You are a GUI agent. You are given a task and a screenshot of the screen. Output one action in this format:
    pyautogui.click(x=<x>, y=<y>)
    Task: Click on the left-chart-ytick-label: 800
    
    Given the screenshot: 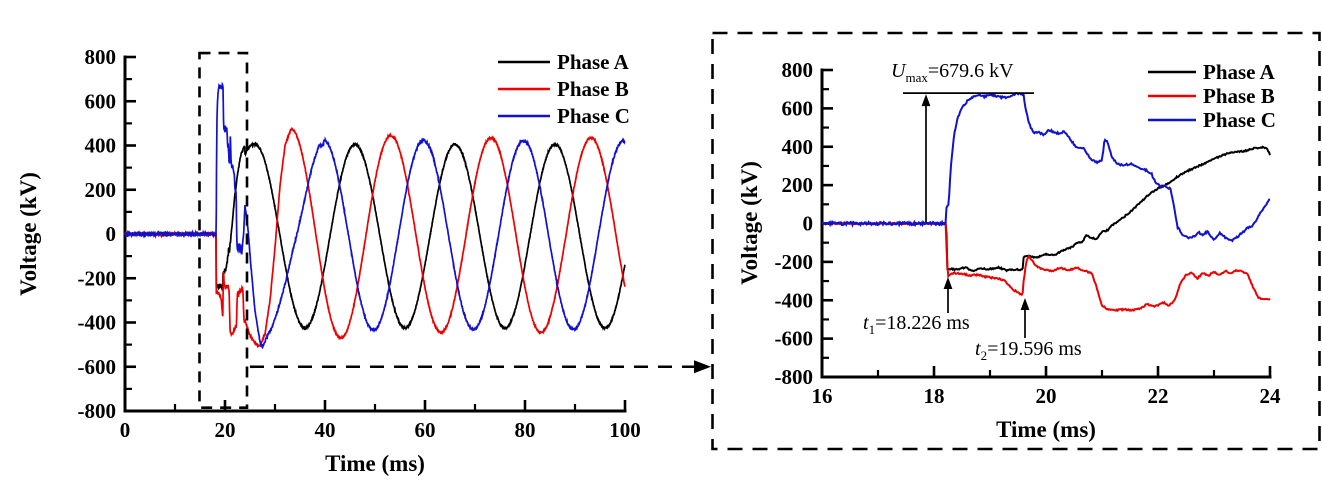 What is the action you would take?
    pyautogui.click(x=101, y=57)
    